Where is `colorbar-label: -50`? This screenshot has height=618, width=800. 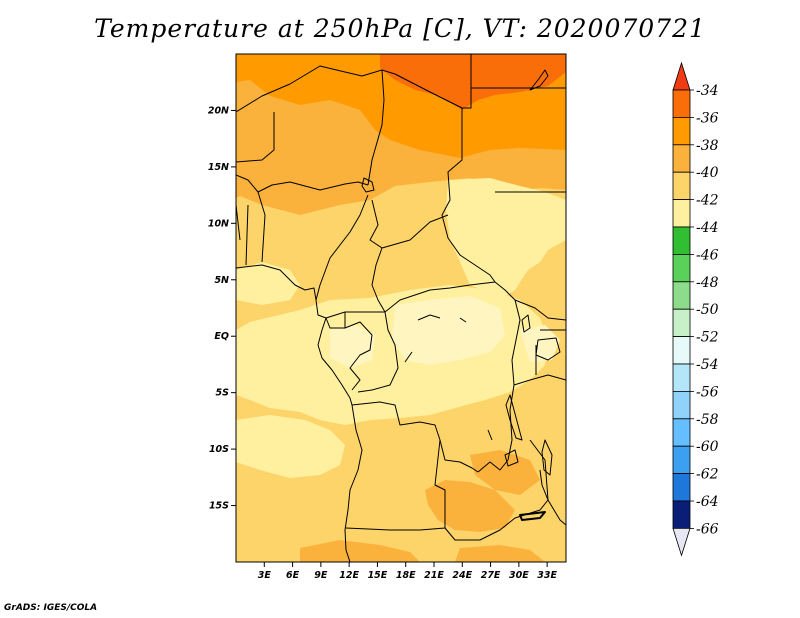 colorbar-label: -50 is located at coordinates (707, 310).